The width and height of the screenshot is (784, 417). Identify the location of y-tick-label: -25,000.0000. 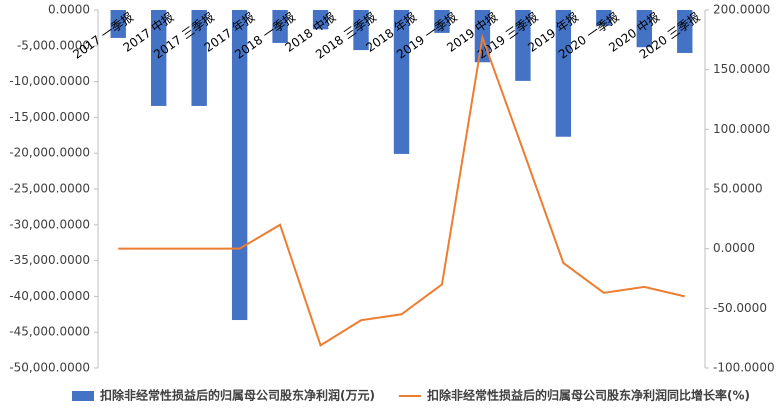
(49, 189).